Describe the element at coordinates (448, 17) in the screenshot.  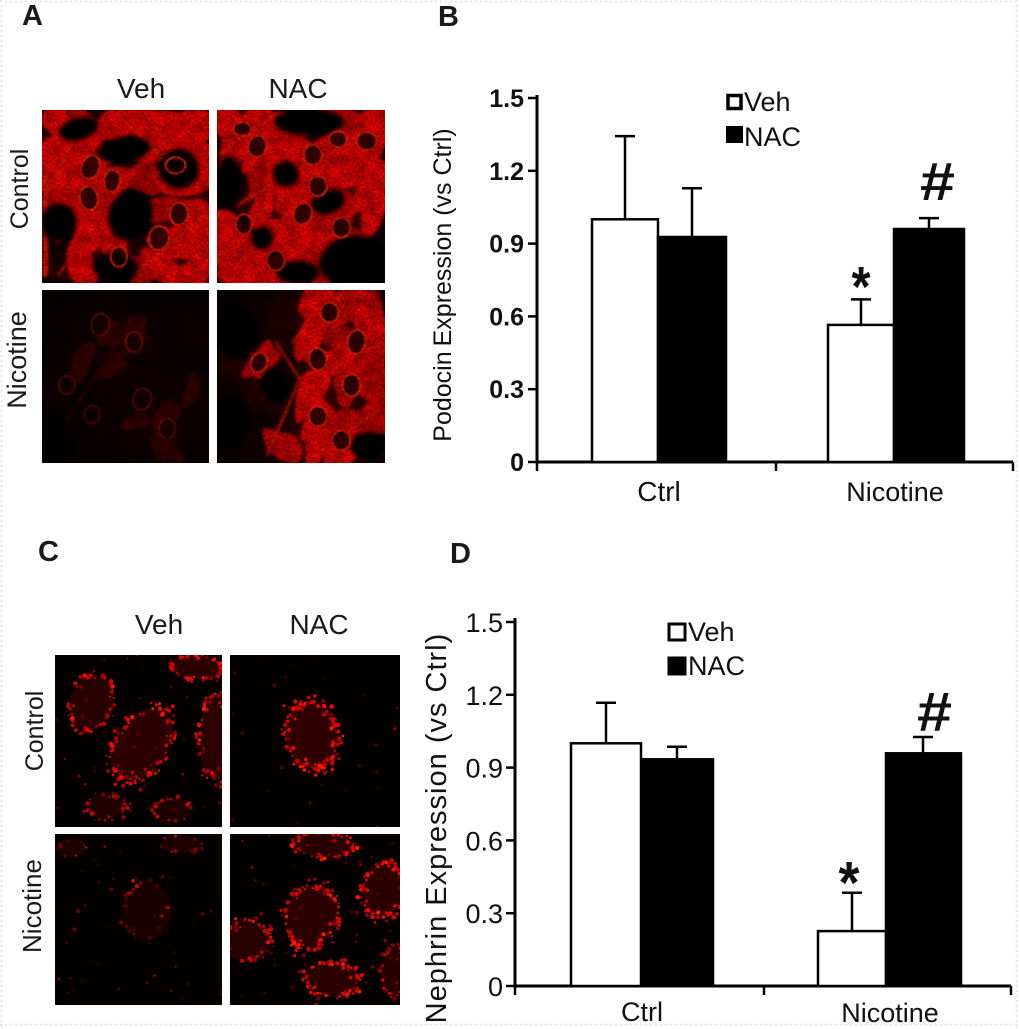
I see `svg-text: B` at that location.